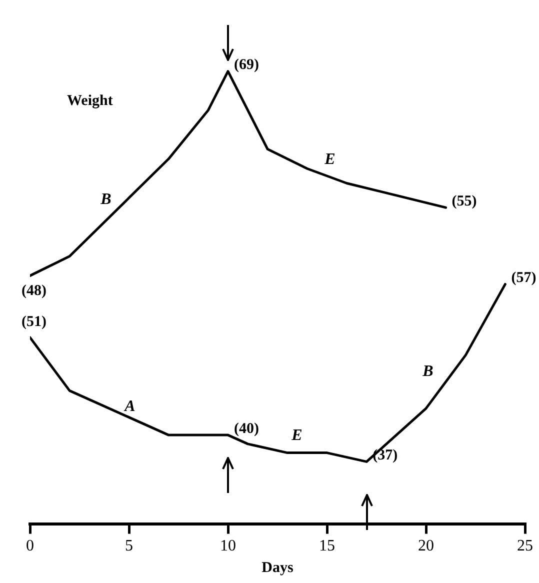 The width and height of the screenshot is (539, 583). I want to click on x-tick-label: 25, so click(525, 546).